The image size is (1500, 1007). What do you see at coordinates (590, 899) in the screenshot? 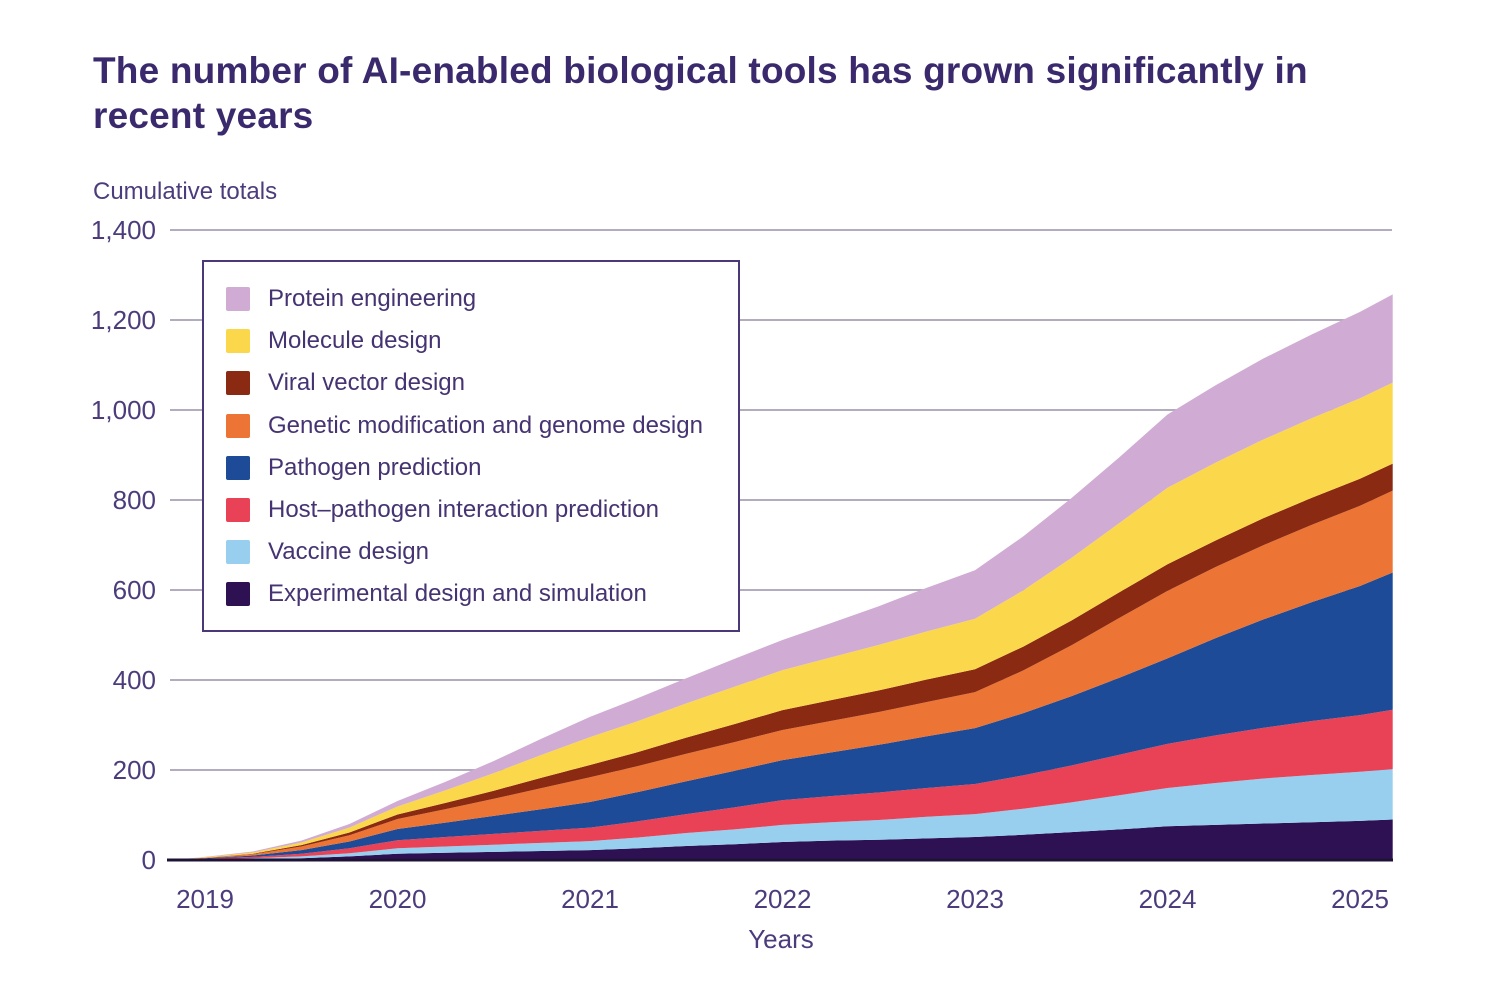
I see `x-tick-label: 2021` at bounding box center [590, 899].